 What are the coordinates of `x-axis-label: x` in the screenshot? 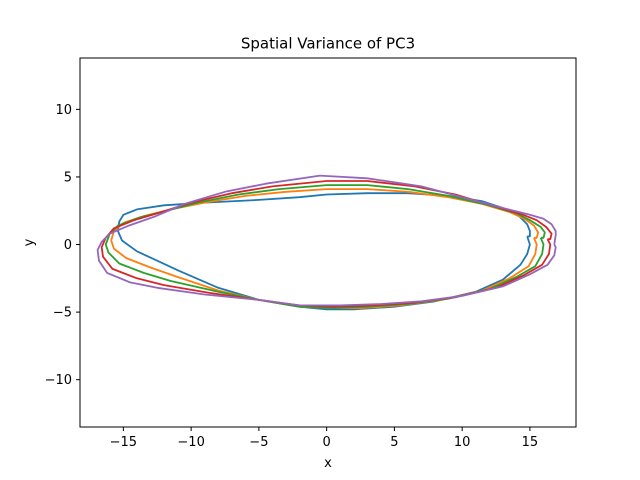 It's located at (328, 463).